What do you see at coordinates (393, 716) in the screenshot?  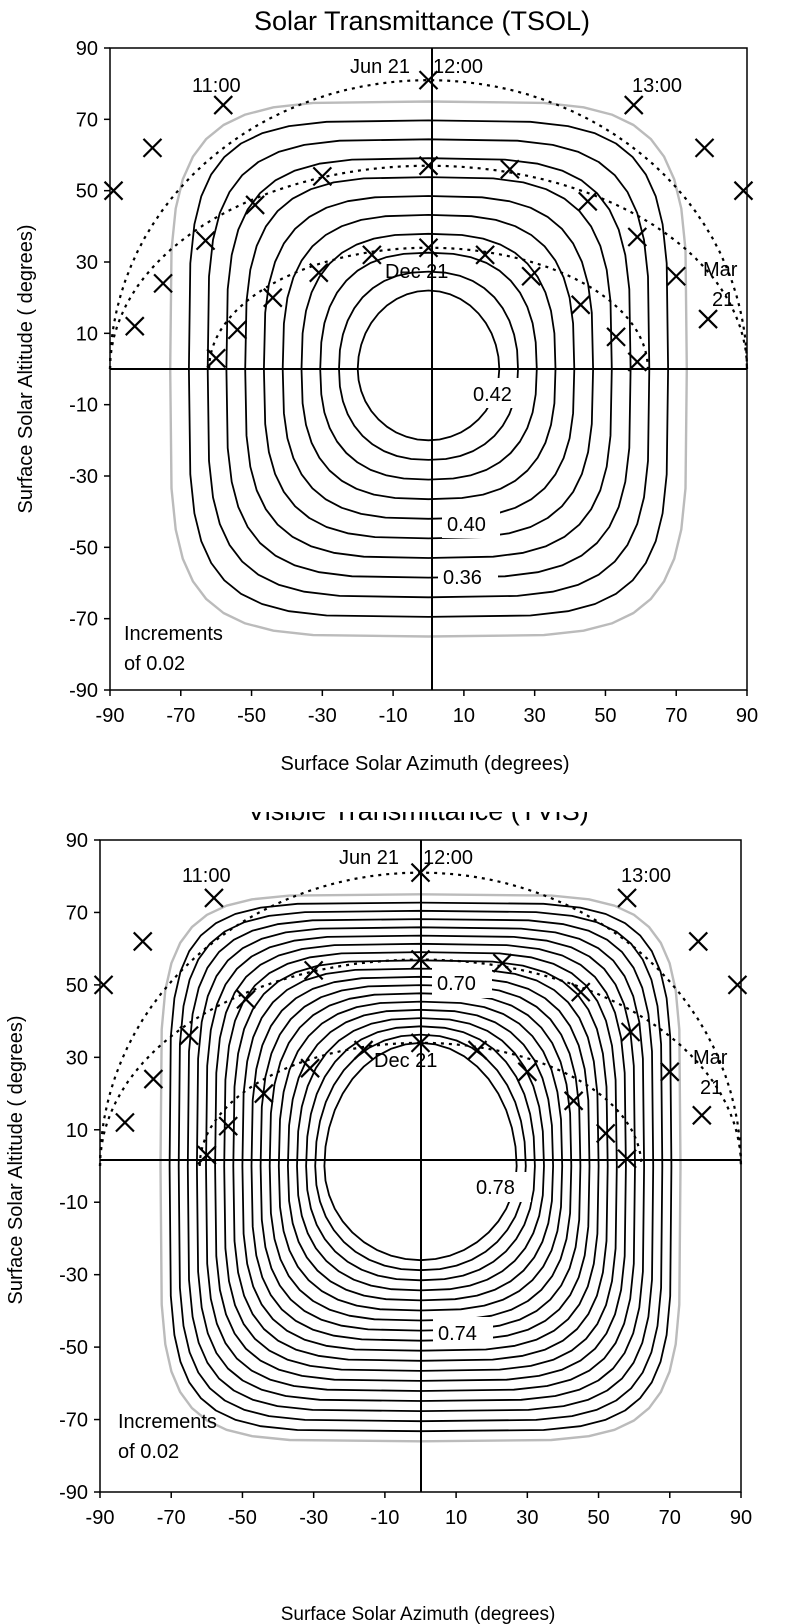 I see `x-tick-label: -10` at bounding box center [393, 716].